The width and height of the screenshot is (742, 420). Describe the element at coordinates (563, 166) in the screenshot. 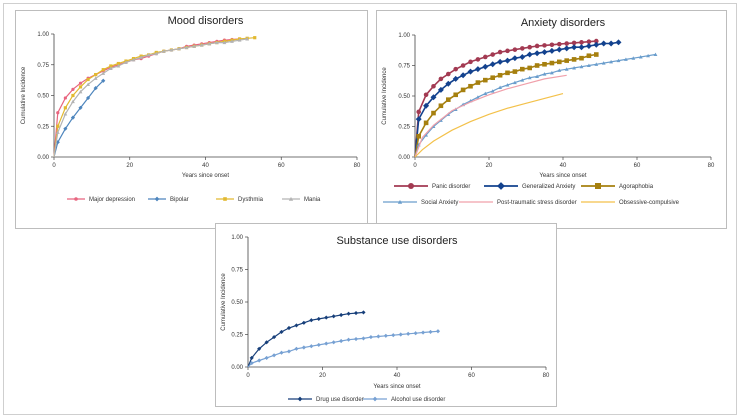

I see `x-tick-label: 40` at that location.